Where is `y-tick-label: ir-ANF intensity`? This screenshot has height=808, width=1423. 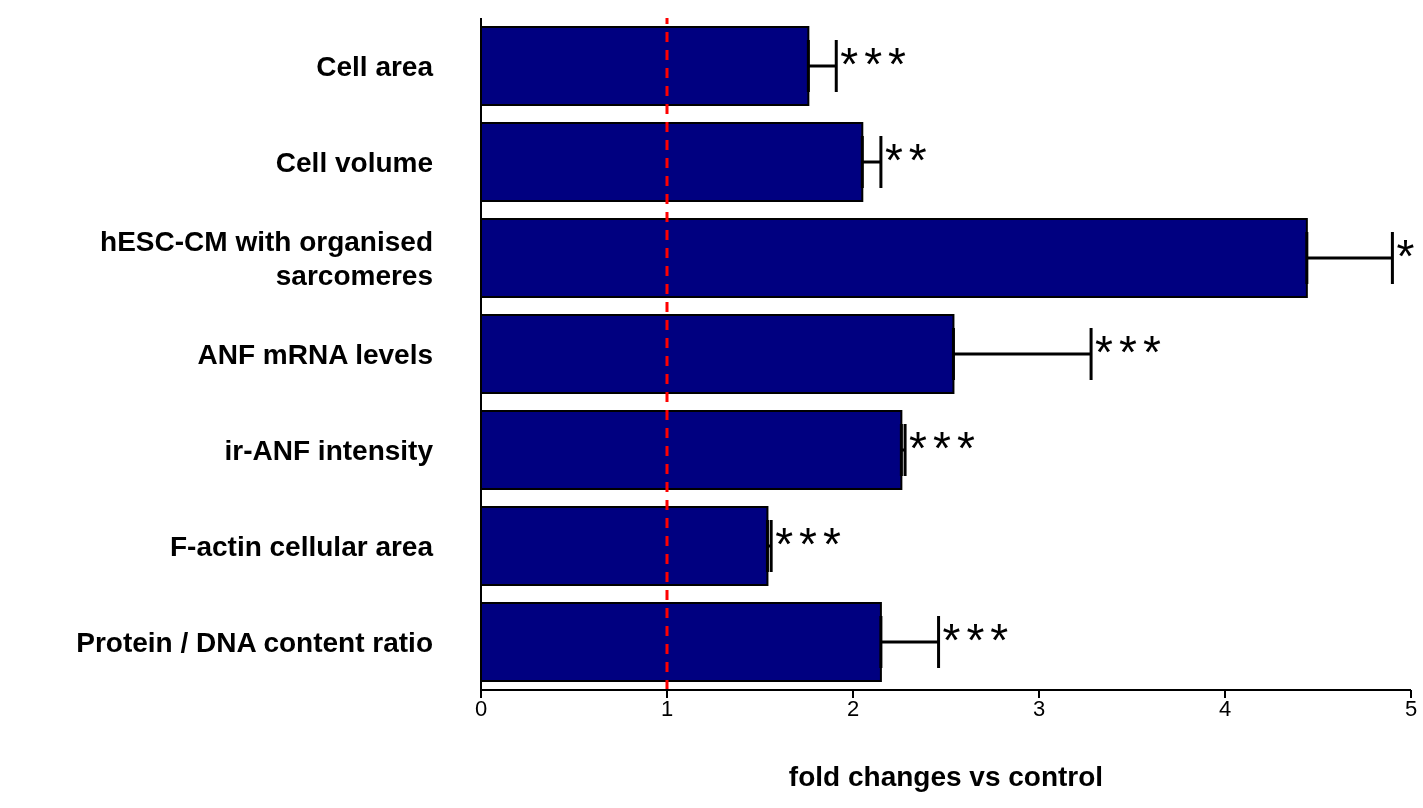
y-tick-label: ir-ANF intensity is located at coordinates (329, 450).